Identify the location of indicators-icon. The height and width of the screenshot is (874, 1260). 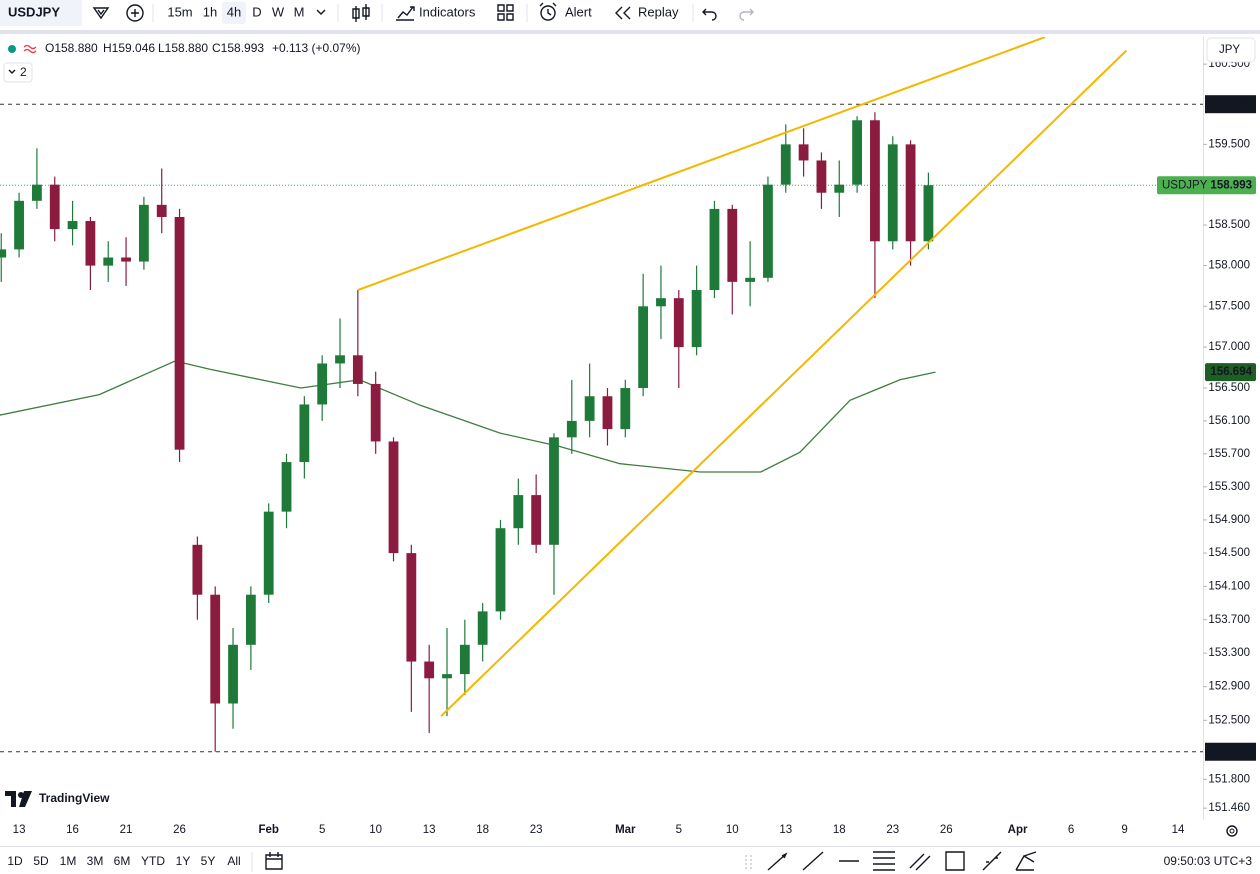
(405, 13).